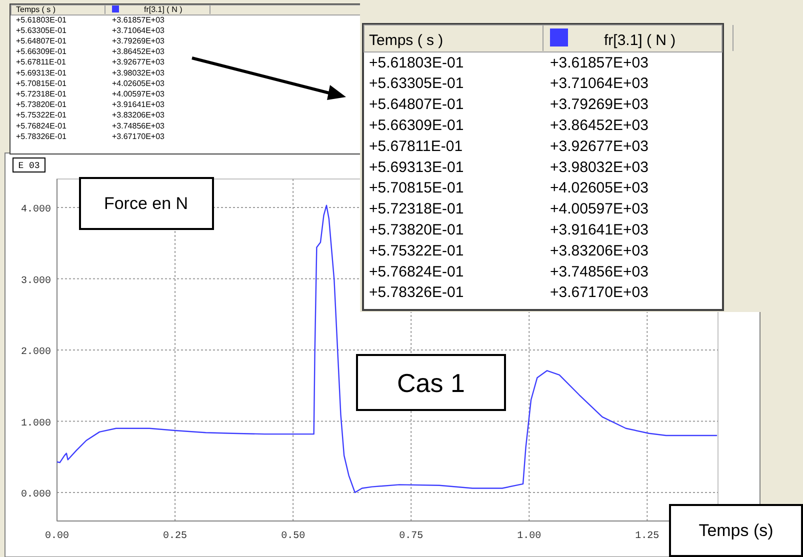 The height and width of the screenshot is (557, 803). I want to click on text: +4.00597E+03, so click(139, 93).